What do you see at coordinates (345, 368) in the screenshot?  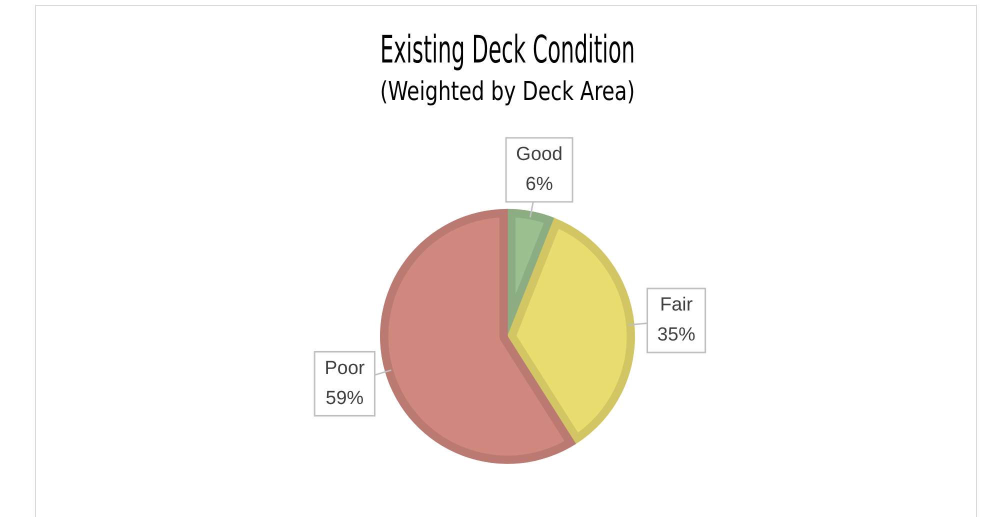 I see `slice-label: Poor` at bounding box center [345, 368].